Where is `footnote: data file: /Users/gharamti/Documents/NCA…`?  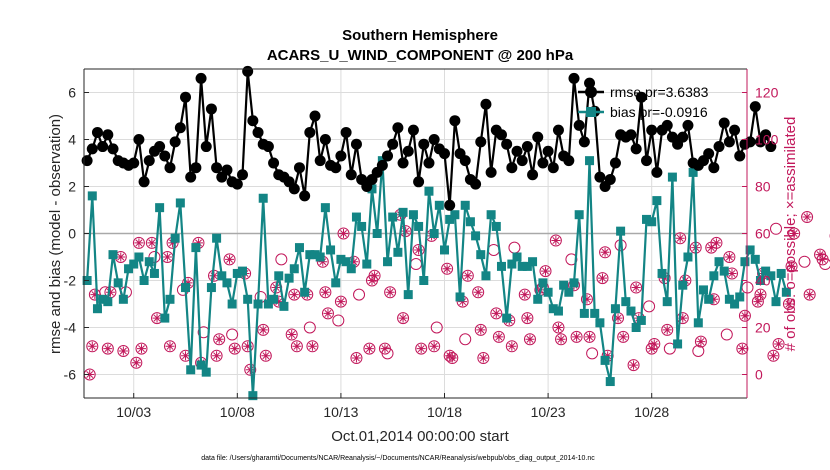
footnote: data file: /Users/gharamti/Documents/NCA… is located at coordinates (398, 458).